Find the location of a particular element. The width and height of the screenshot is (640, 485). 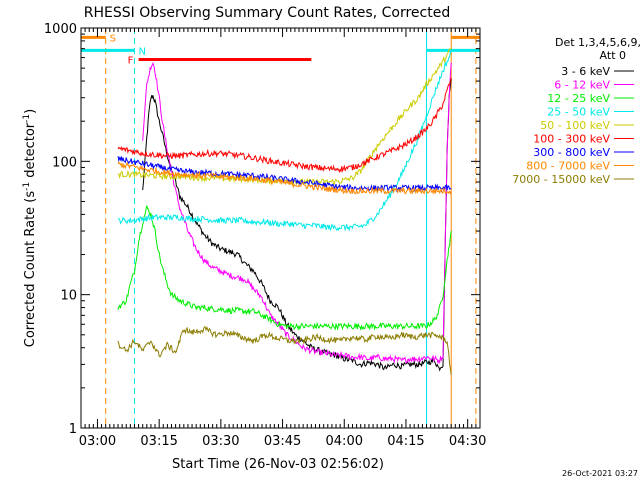

series-line-12-25-kev is located at coordinates (284, 268).